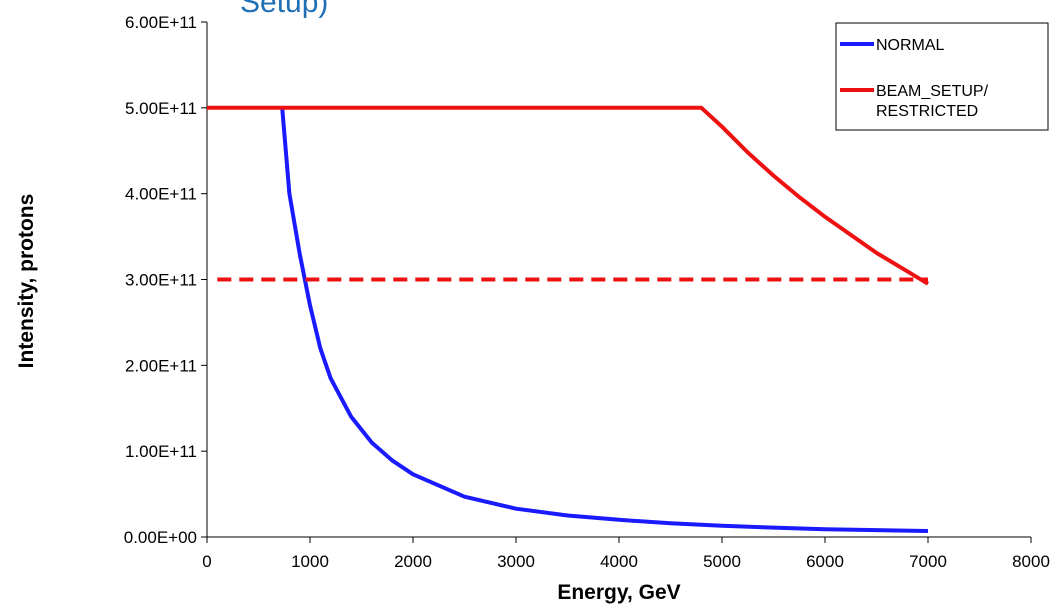 The height and width of the screenshot is (609, 1063). Describe the element at coordinates (618, 592) in the screenshot. I see `x-axis-title: Energy, GeV` at that location.